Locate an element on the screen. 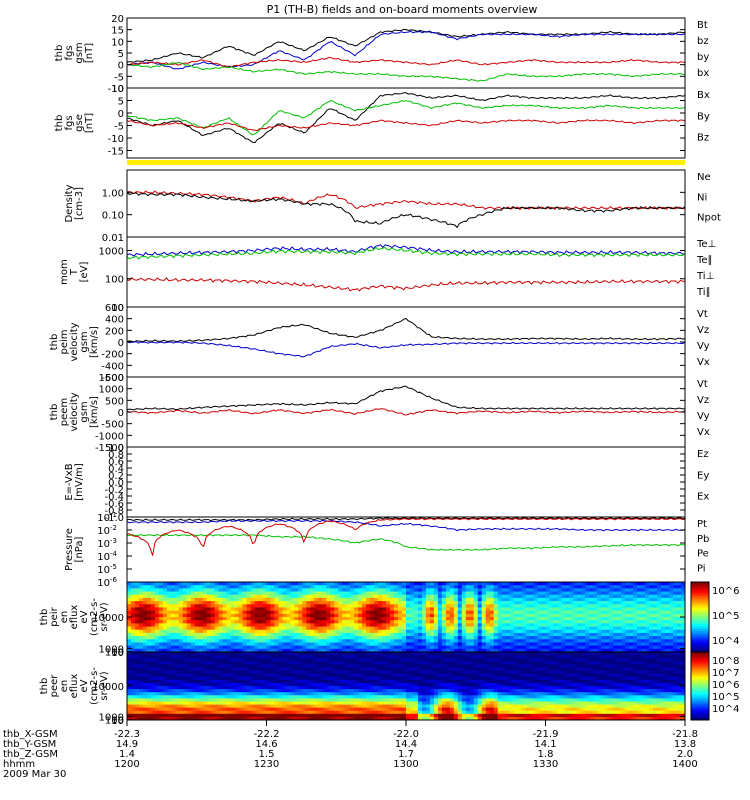  legend-label: Ti⊥ is located at coordinates (705, 276).